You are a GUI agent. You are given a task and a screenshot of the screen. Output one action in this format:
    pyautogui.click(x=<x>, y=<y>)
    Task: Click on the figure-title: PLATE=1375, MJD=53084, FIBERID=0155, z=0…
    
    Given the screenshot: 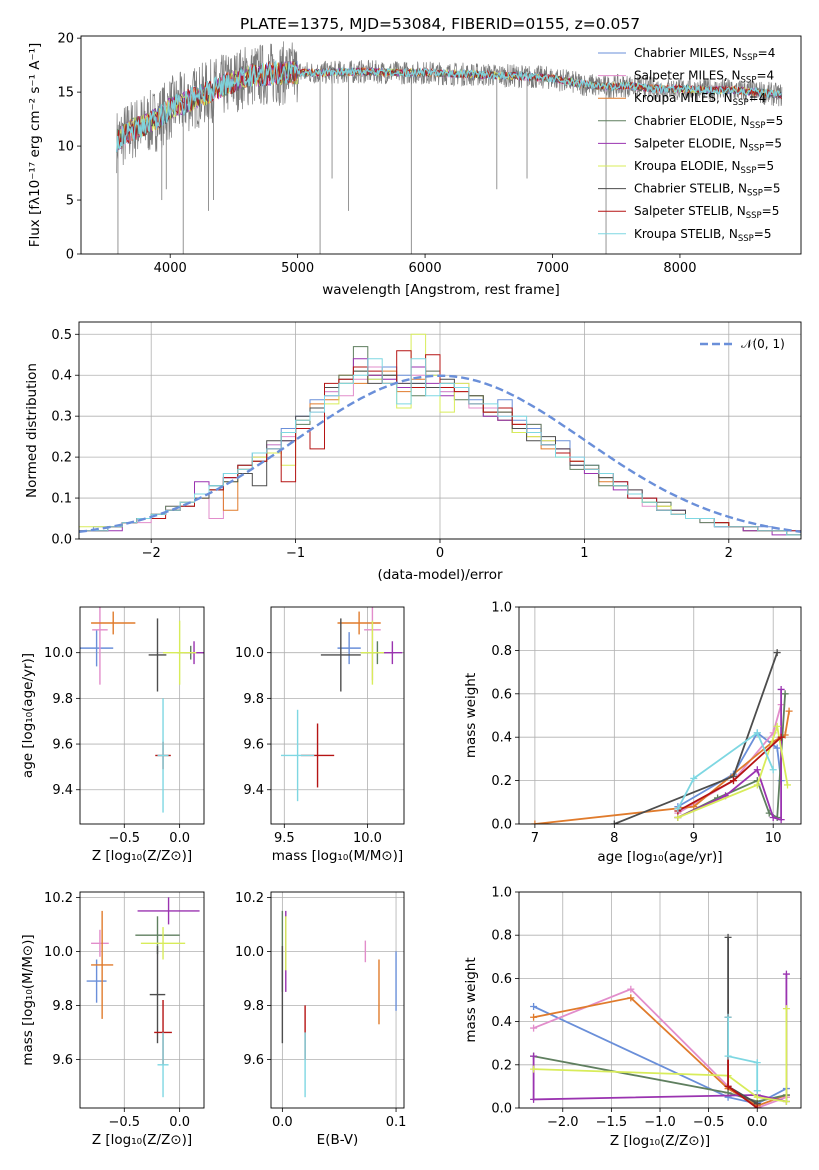 What is the action you would take?
    pyautogui.click(x=440, y=24)
    